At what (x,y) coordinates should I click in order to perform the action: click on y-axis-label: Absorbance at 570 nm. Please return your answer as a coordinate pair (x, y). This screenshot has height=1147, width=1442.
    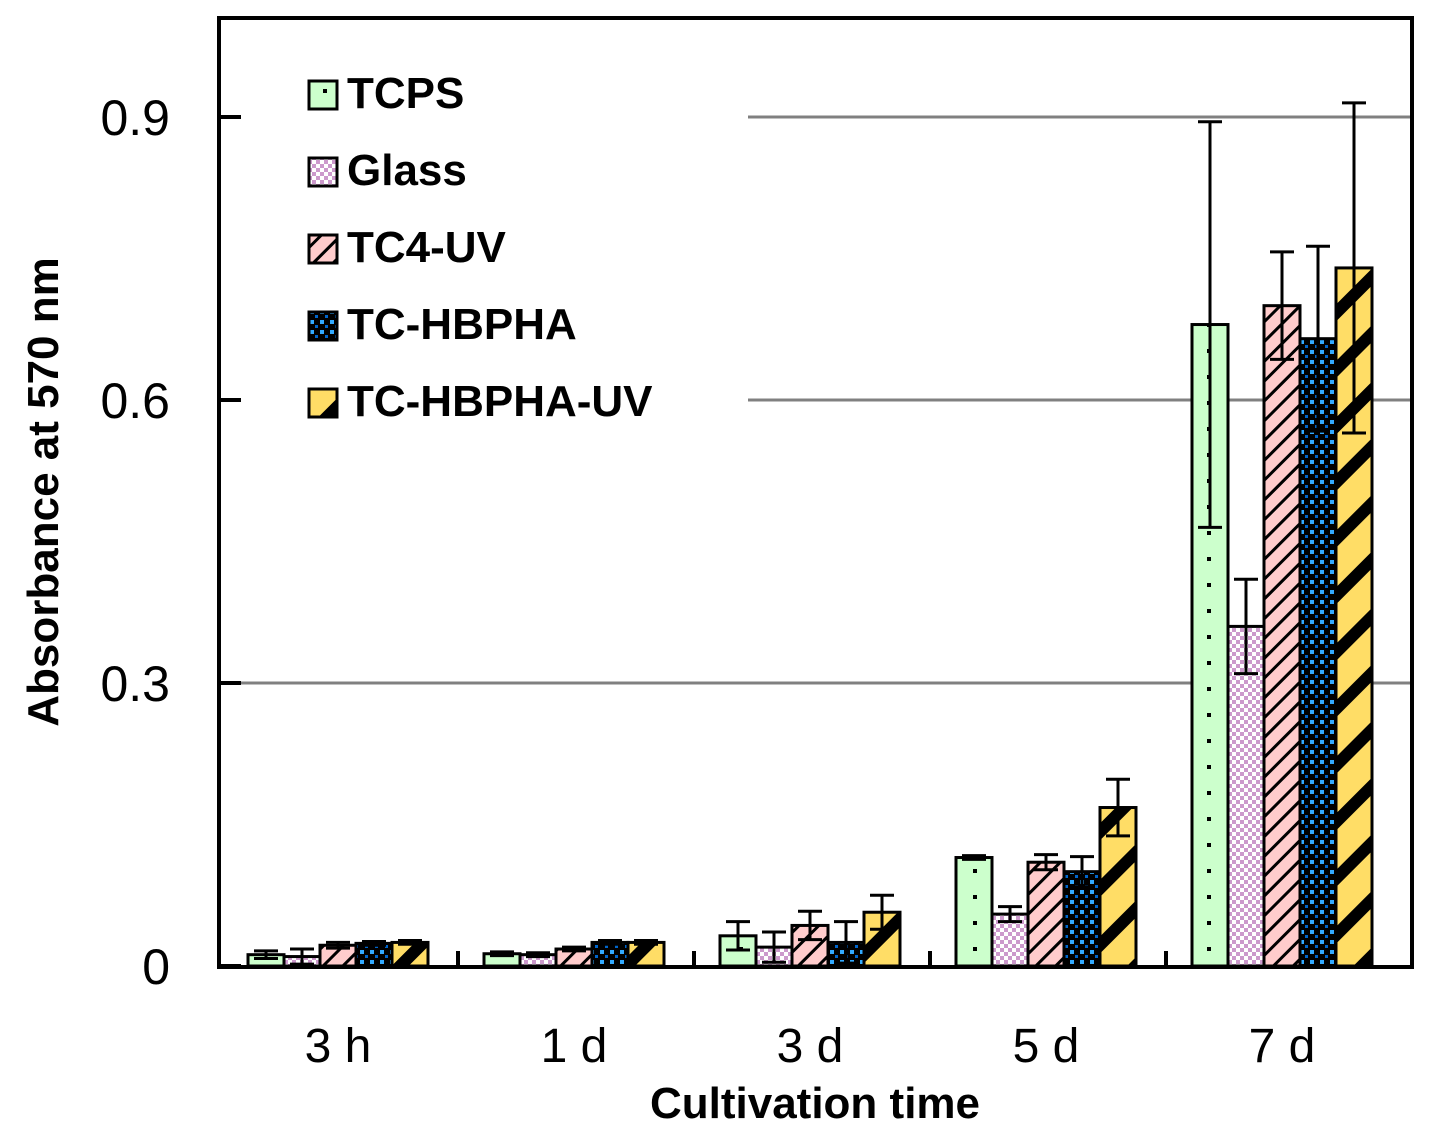
    Looking at the image, I should click on (43, 492).